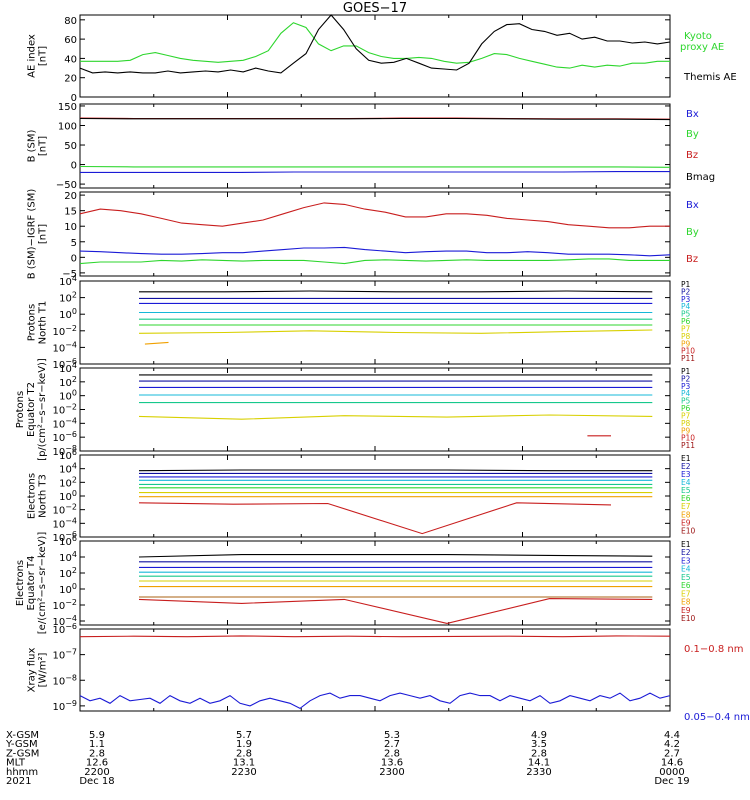 This screenshot has height=800, width=750. What do you see at coordinates (700, 177) in the screenshot?
I see `legend-label: Bmag` at bounding box center [700, 177].